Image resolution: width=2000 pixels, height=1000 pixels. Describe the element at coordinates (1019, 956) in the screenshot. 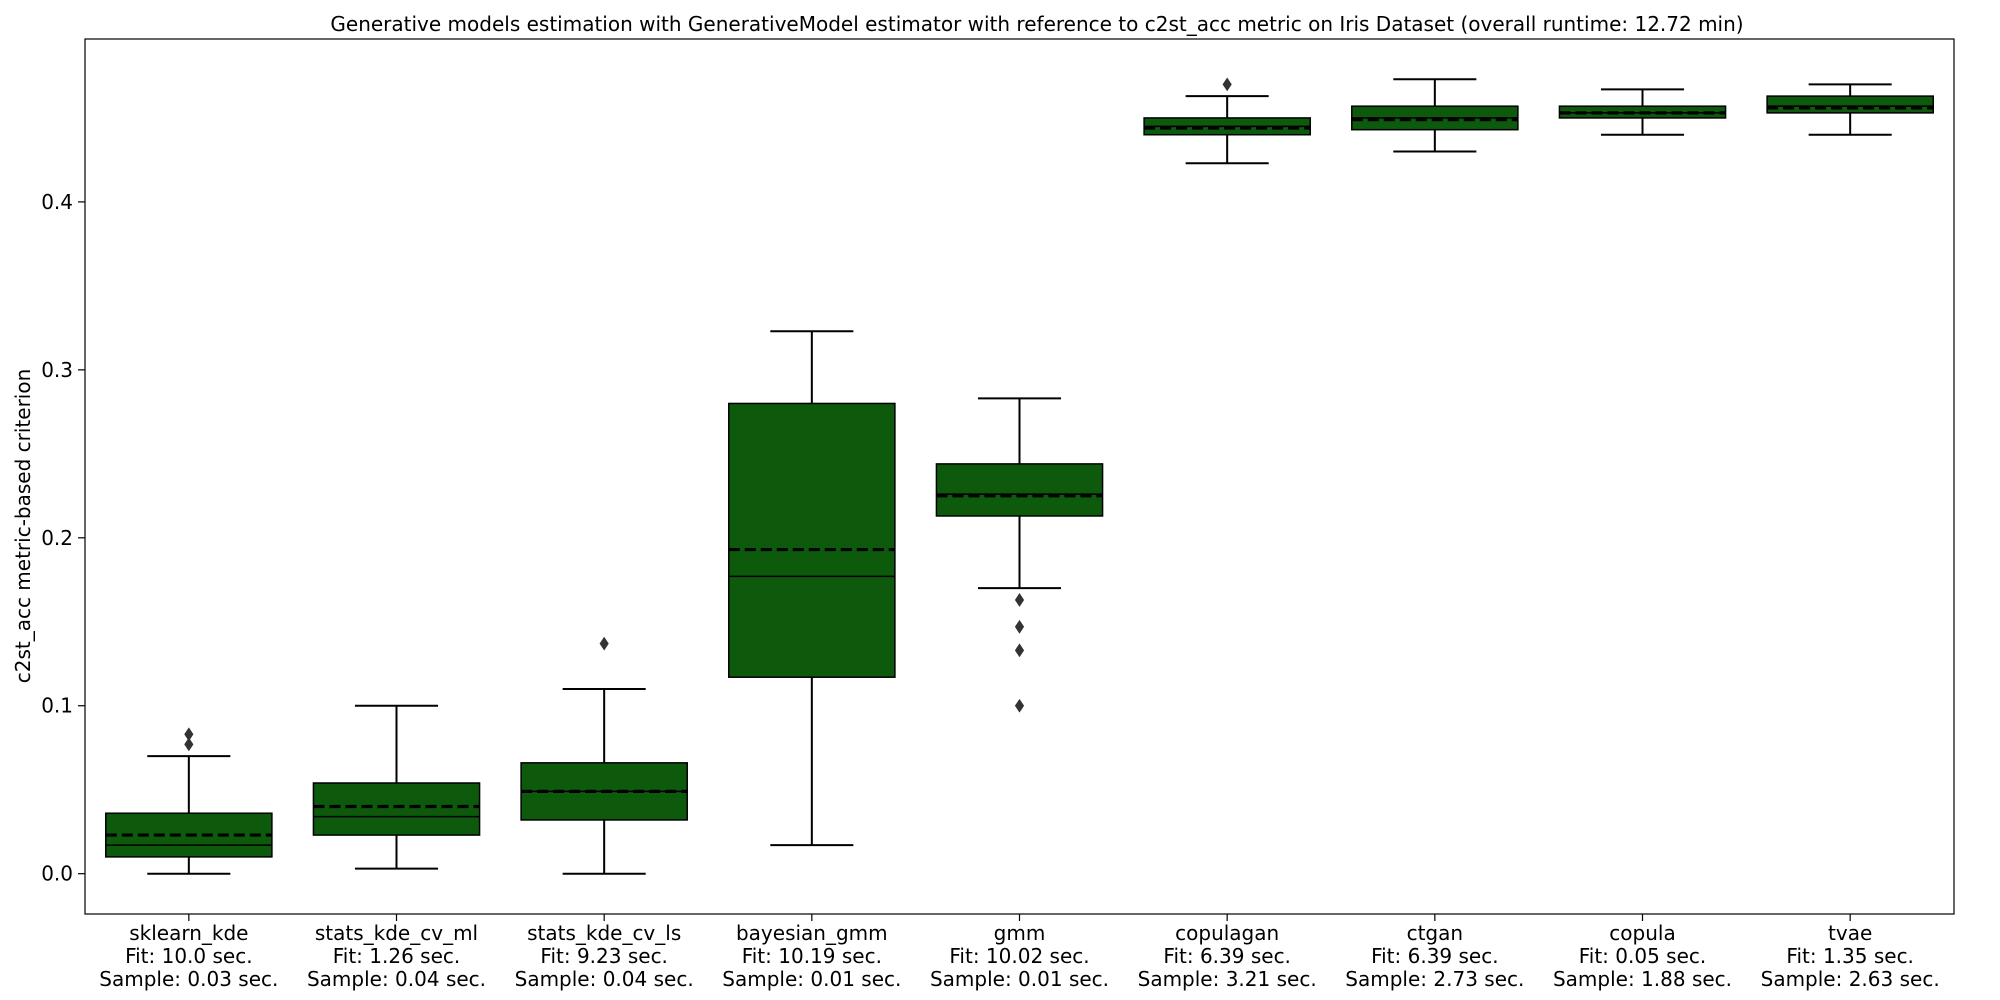

I see `x-category-fit-label: Fit: 10.02 sec.` at that location.